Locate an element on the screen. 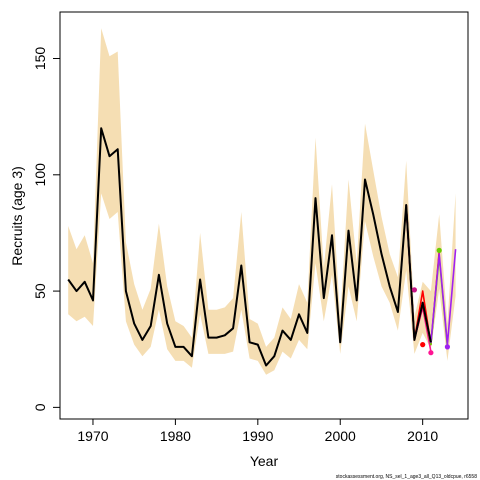 This screenshot has height=480, width=480. x-tick-label: 1980 is located at coordinates (175, 436).